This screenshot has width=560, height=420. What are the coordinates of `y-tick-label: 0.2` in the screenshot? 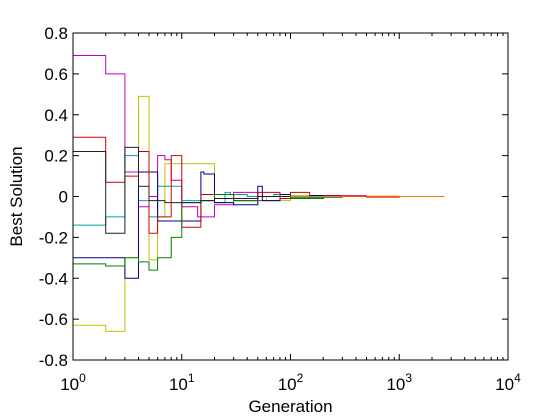 It's located at (56, 156).